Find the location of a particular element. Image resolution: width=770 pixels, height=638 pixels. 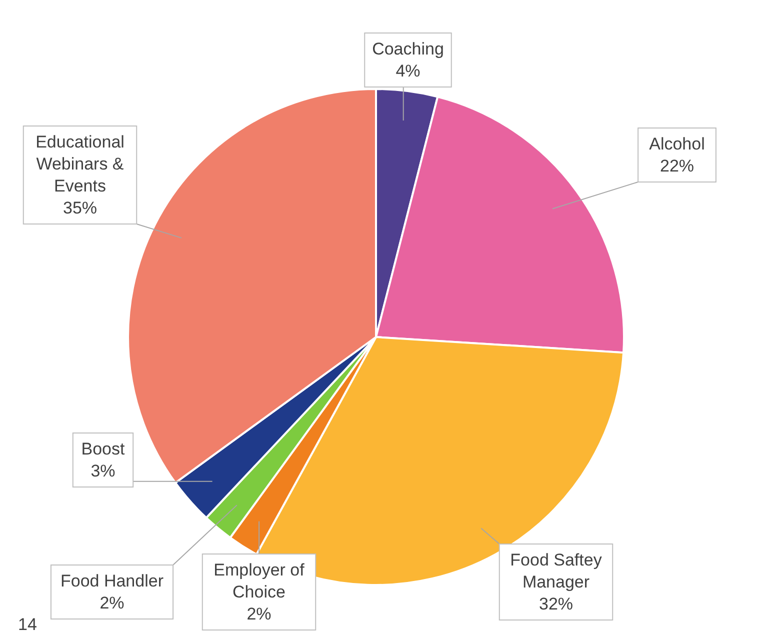

slice-label: Alcohol is located at coordinates (677, 144).